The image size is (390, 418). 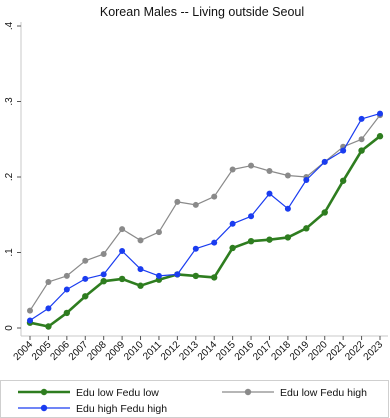 What do you see at coordinates (208, 351) in the screenshot?
I see `x-tick-label: 2014` at bounding box center [208, 351].